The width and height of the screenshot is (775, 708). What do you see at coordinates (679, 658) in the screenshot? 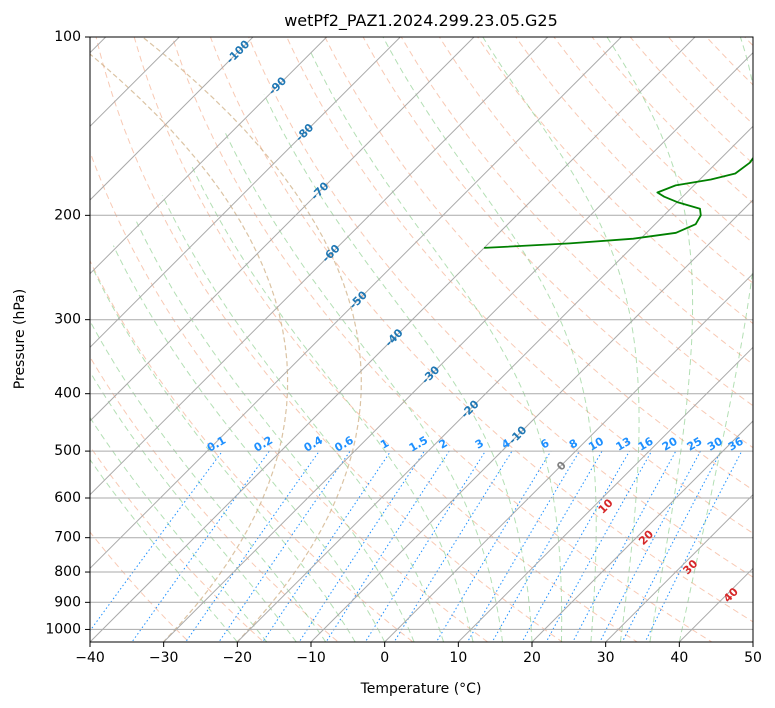
I see `x-tick-label: 40` at bounding box center [679, 658].